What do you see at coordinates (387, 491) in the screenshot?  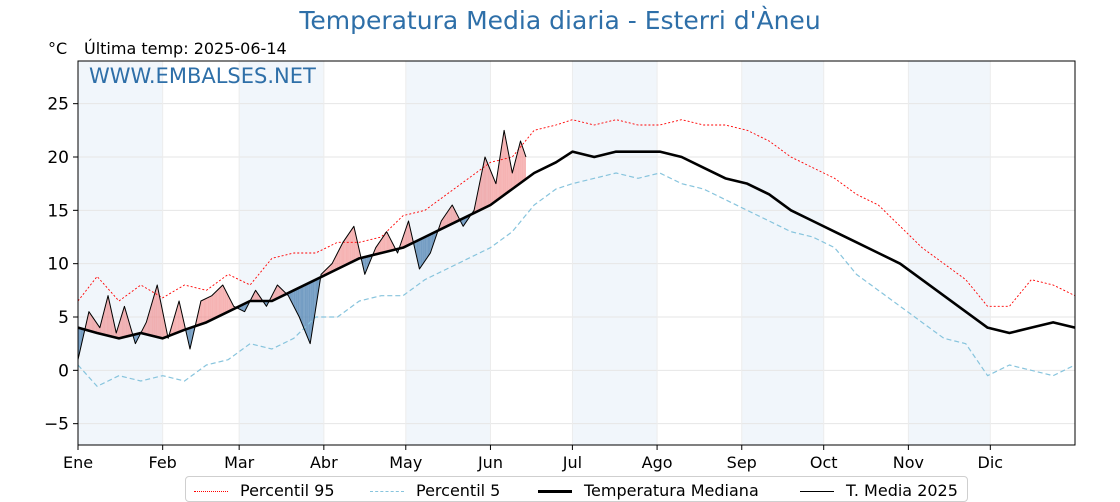 I see `legend-swatch-p5` at bounding box center [387, 491].